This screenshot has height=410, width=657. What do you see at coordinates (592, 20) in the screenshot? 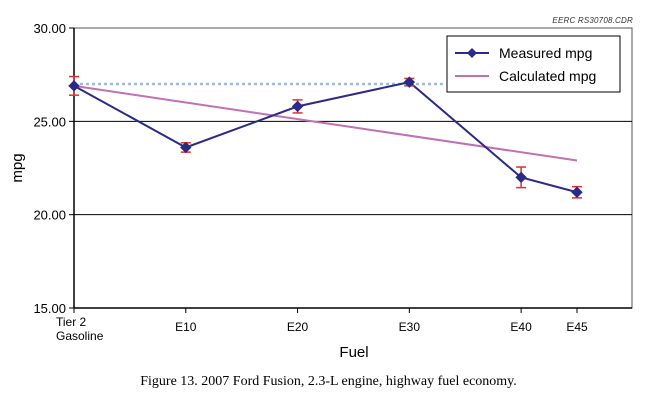
I see `credit-label: EERC RS30708.CDR` at bounding box center [592, 20].